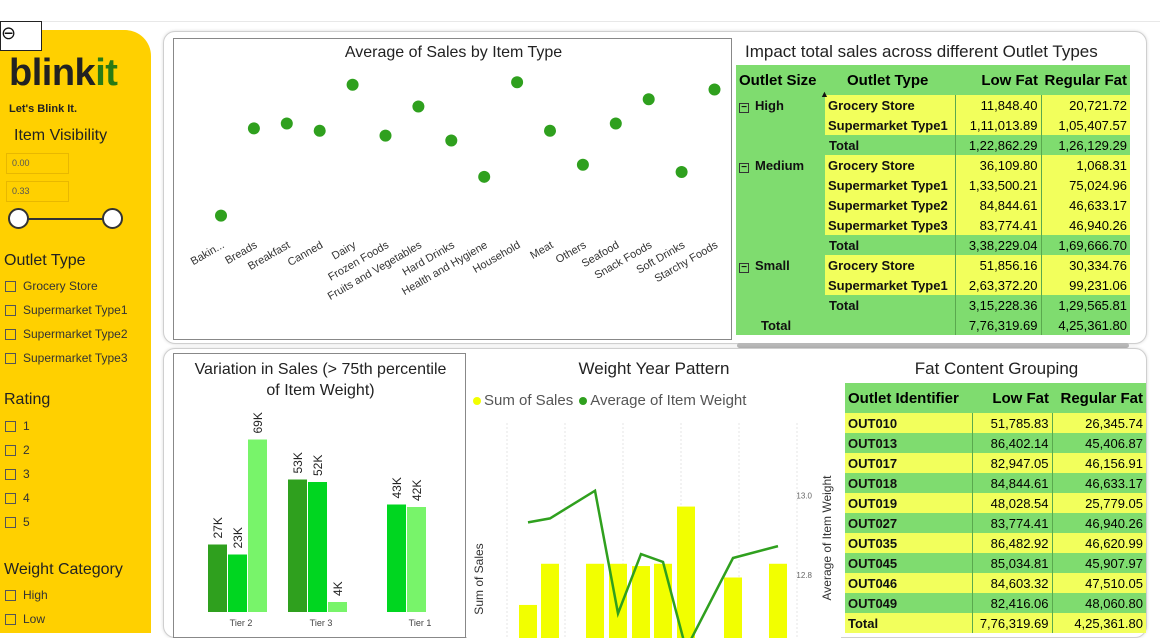 This screenshot has height=638, width=1160. I want to click on table-row: OUT035 86,482.92 46,620.99, so click(995, 543).